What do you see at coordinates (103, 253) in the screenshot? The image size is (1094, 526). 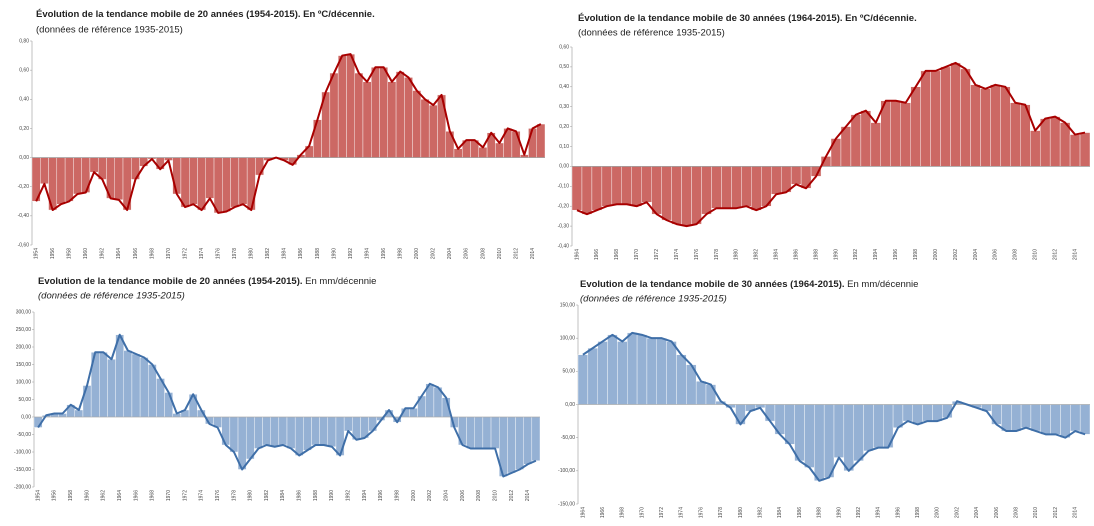 I see `x-tick-label: 1962` at bounding box center [103, 253].